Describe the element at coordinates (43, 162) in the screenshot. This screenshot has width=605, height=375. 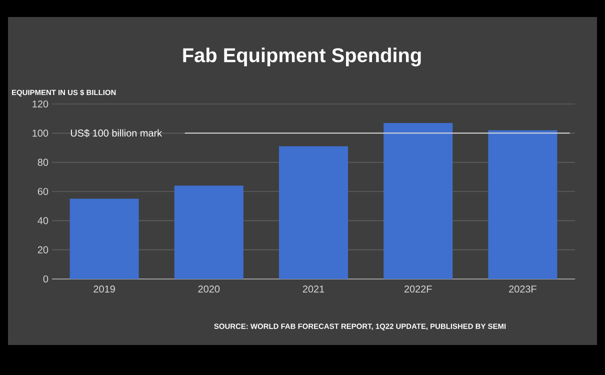
I see `y-tick-label: 80` at that location.